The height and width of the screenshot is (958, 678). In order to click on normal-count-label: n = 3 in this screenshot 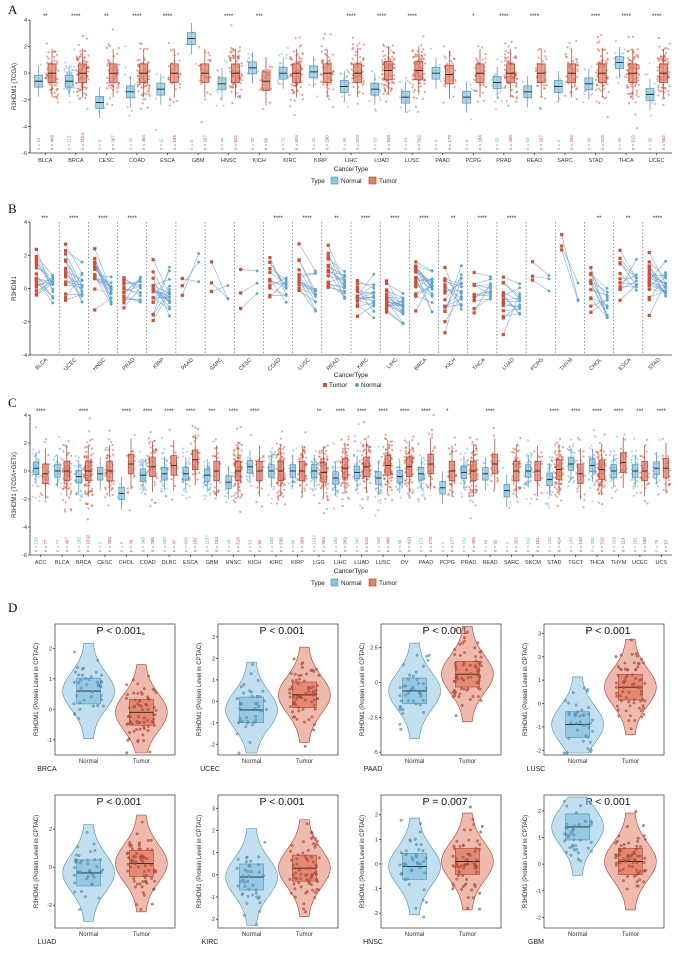, I will do `click(442, 547)`.